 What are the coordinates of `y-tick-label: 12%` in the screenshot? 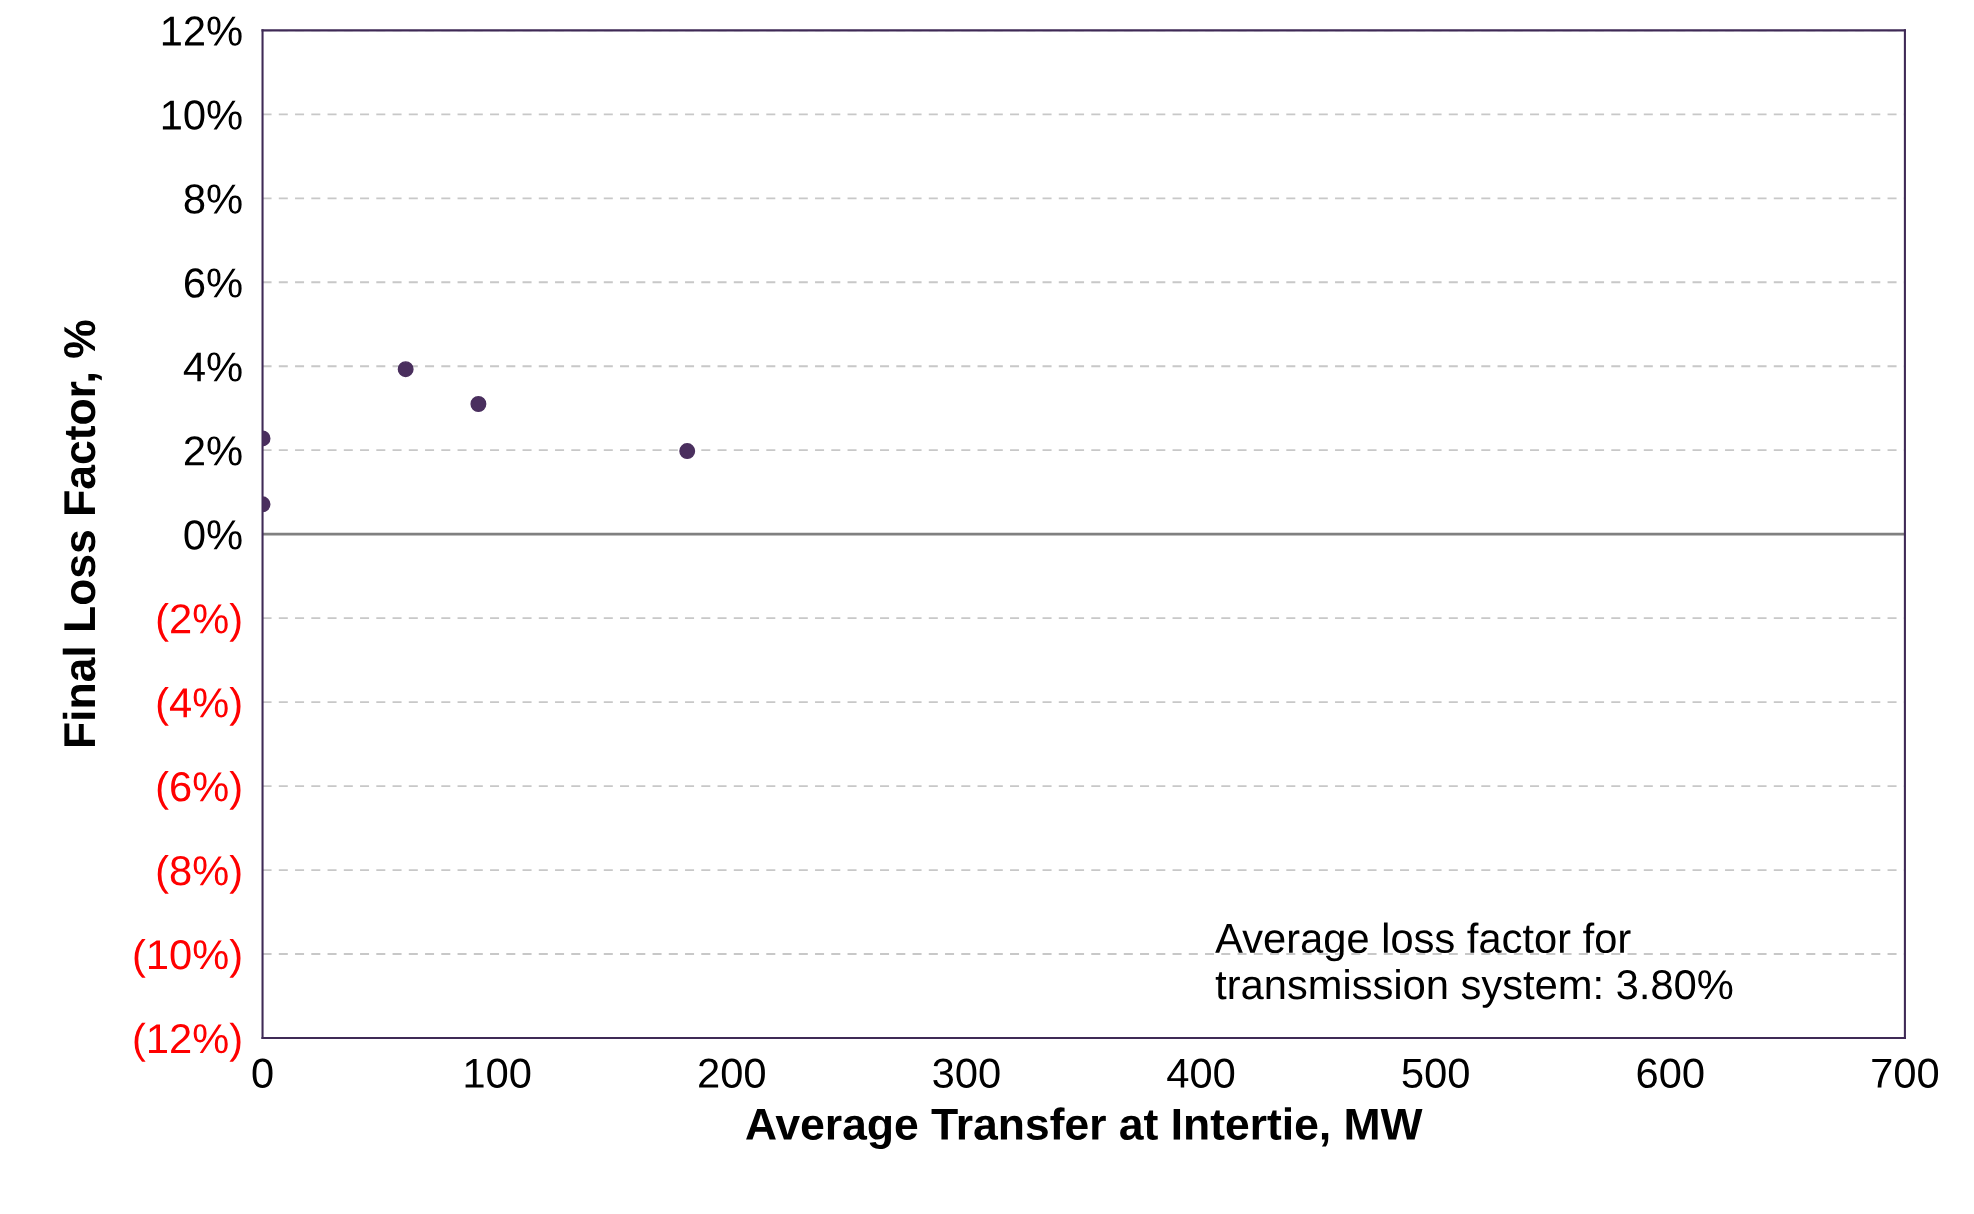 It's located at (202, 31).